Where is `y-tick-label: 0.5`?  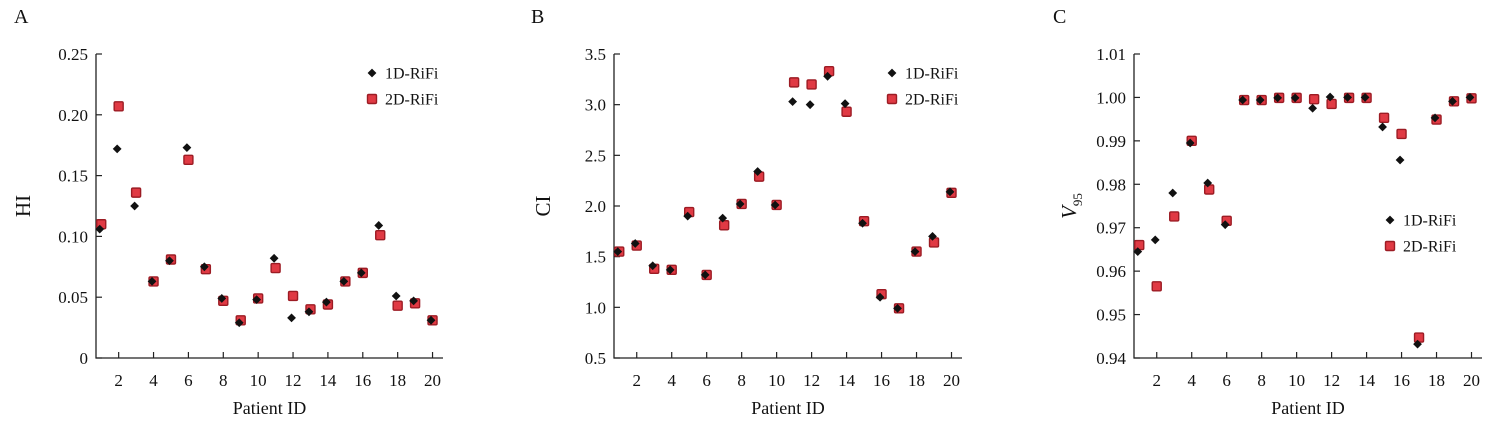
y-tick-label: 0.5 is located at coordinates (595, 358).